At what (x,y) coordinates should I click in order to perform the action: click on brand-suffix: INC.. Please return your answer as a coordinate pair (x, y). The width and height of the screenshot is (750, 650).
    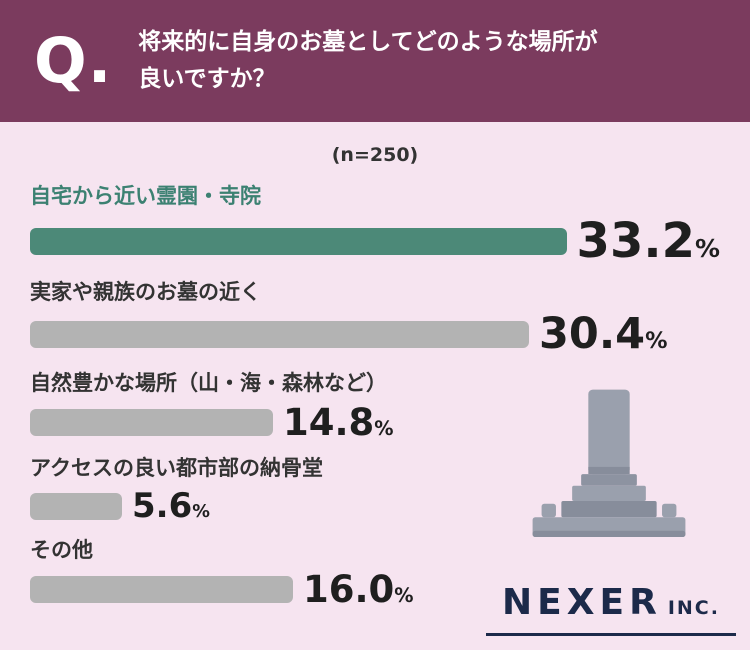
    Looking at the image, I should click on (693, 608).